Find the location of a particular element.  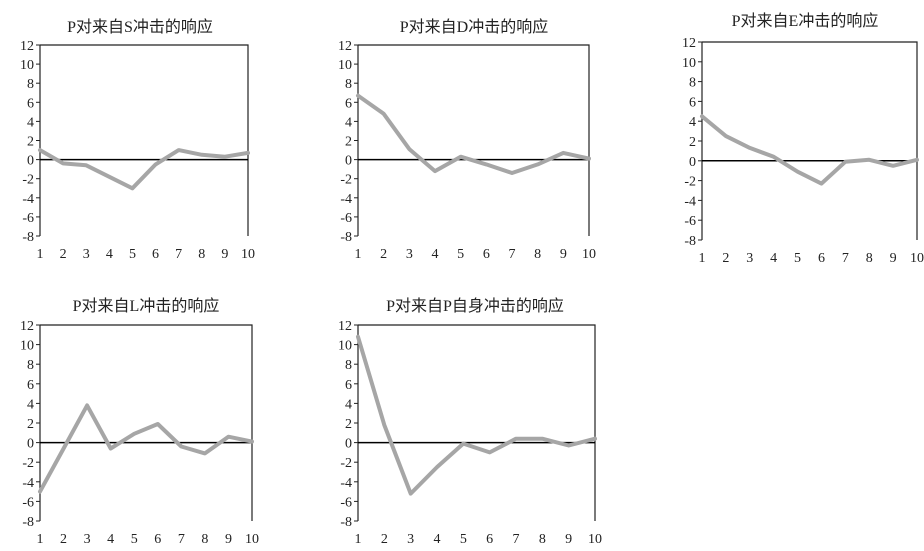

x-tick-label: 1 is located at coordinates (702, 258).